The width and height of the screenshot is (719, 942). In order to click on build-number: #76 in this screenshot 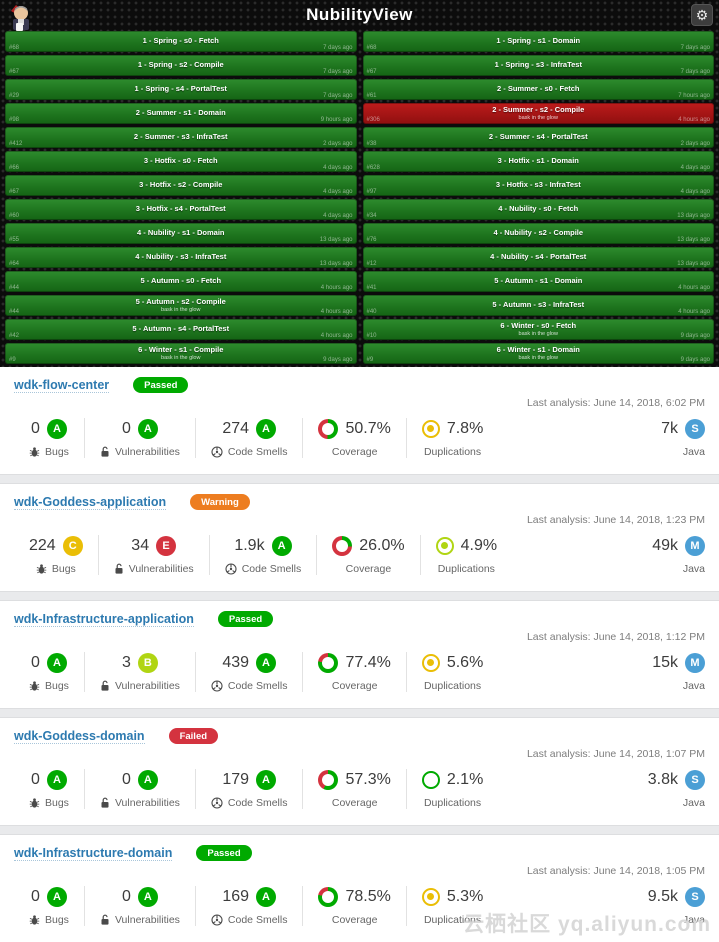, I will do `click(371, 239)`.